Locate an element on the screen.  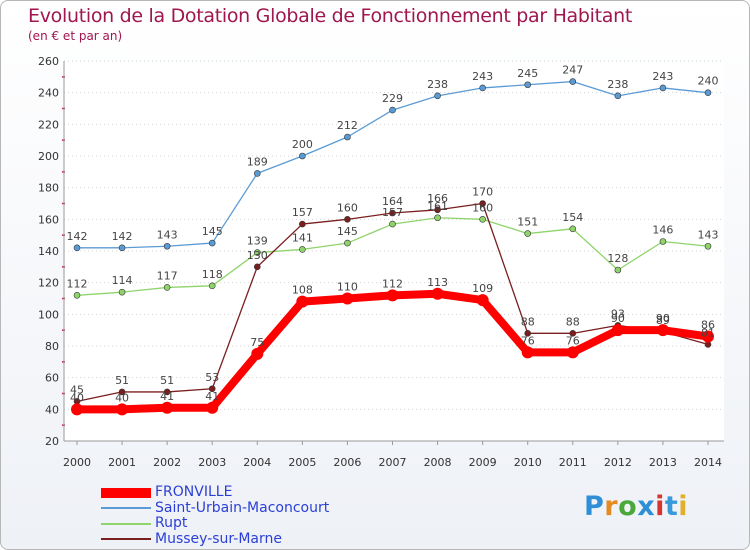
legend-item: Mussey-sur-Marne is located at coordinates (215, 539).